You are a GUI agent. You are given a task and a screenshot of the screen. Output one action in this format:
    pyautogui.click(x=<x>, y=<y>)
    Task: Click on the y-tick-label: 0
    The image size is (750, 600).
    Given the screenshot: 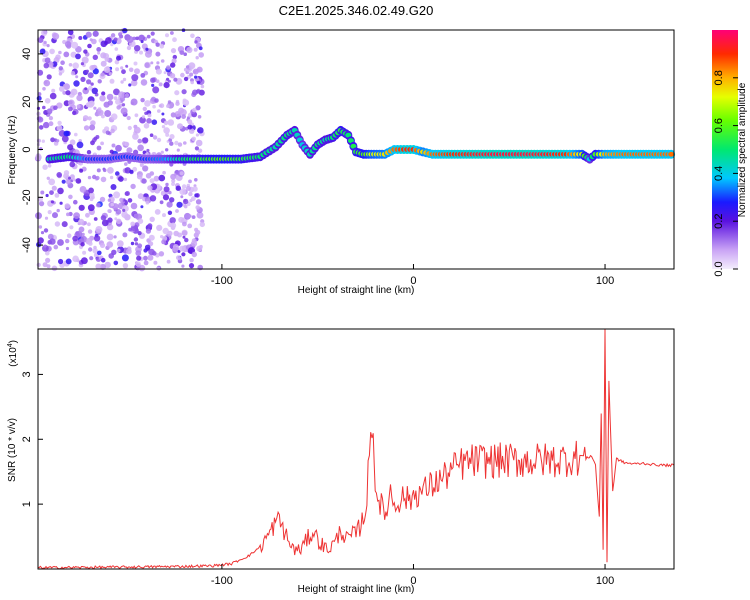 What is the action you would take?
    pyautogui.click(x=27, y=149)
    